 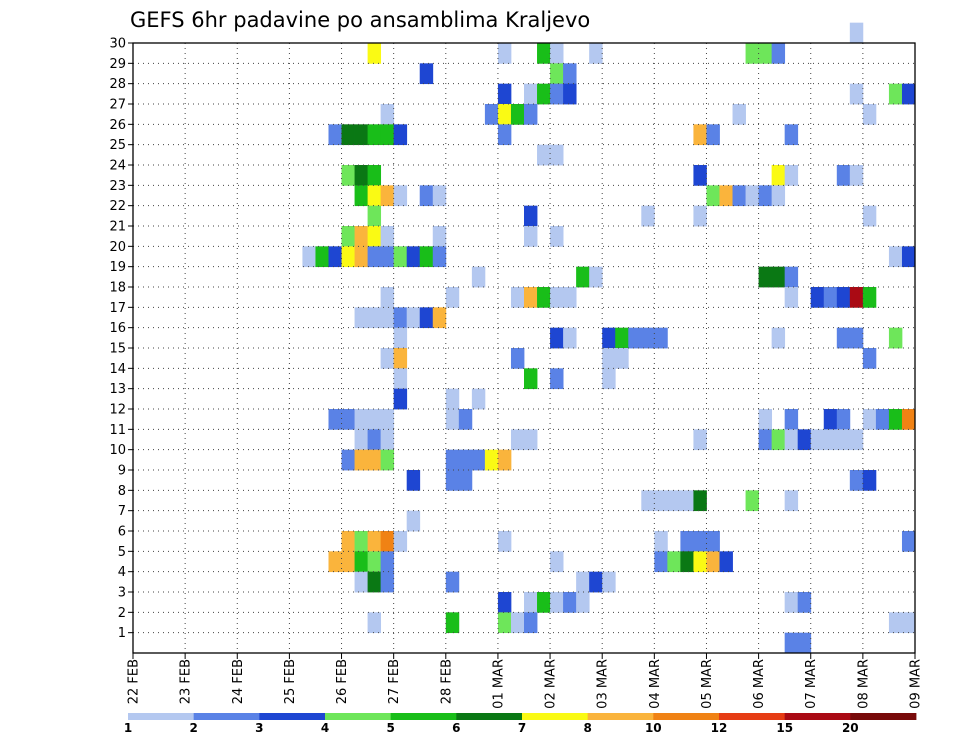 What do you see at coordinates (117, 308) in the screenshot?
I see `y-tick-label: 17` at bounding box center [117, 308].